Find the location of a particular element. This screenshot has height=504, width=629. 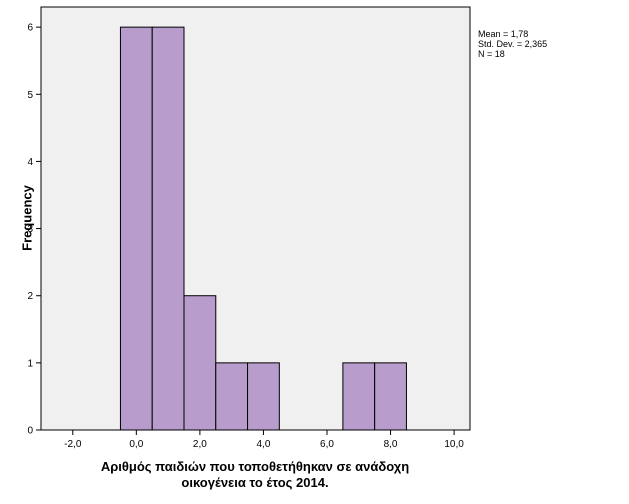

y-tick-label: 4 is located at coordinates (30, 162).